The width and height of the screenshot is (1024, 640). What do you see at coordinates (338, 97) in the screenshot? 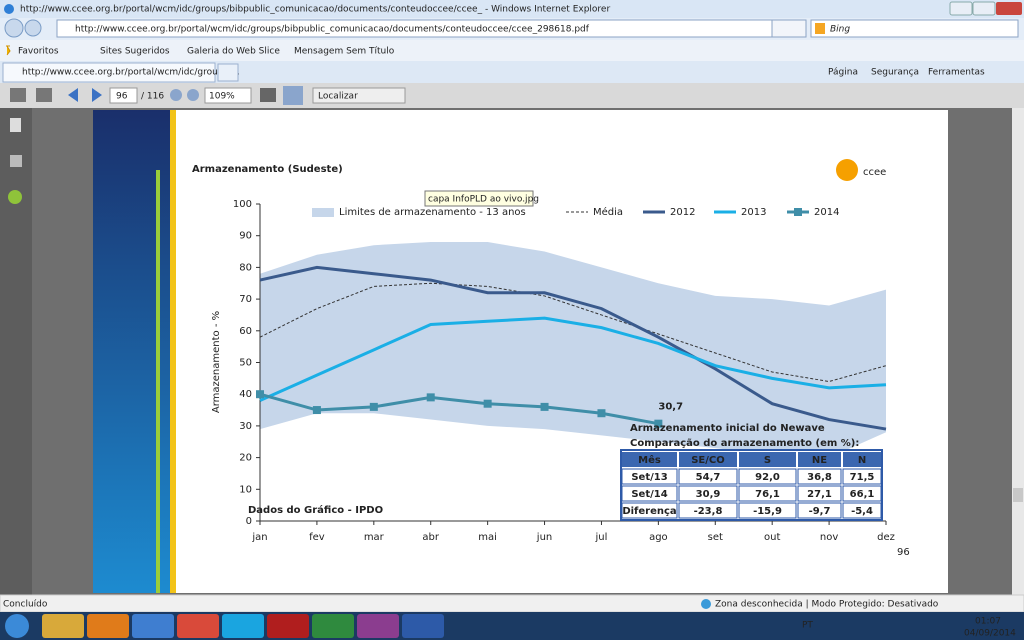
I see `find-text: Localizar` at bounding box center [338, 97].